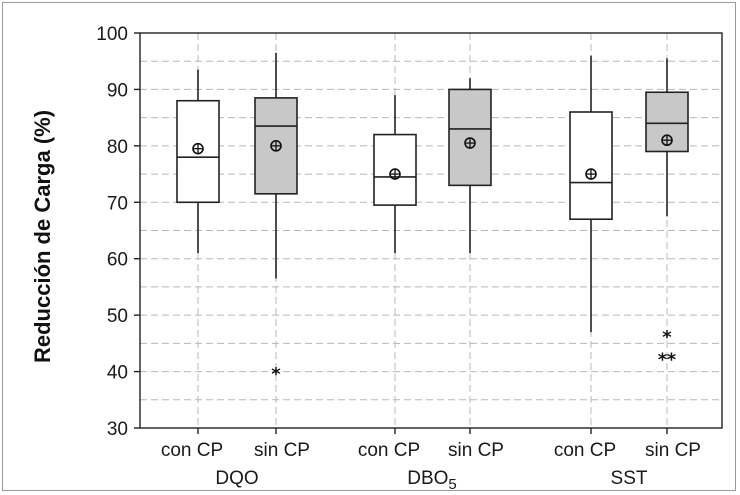 The image size is (740, 495). I want to click on group-label-subscript: 5, so click(452, 484).